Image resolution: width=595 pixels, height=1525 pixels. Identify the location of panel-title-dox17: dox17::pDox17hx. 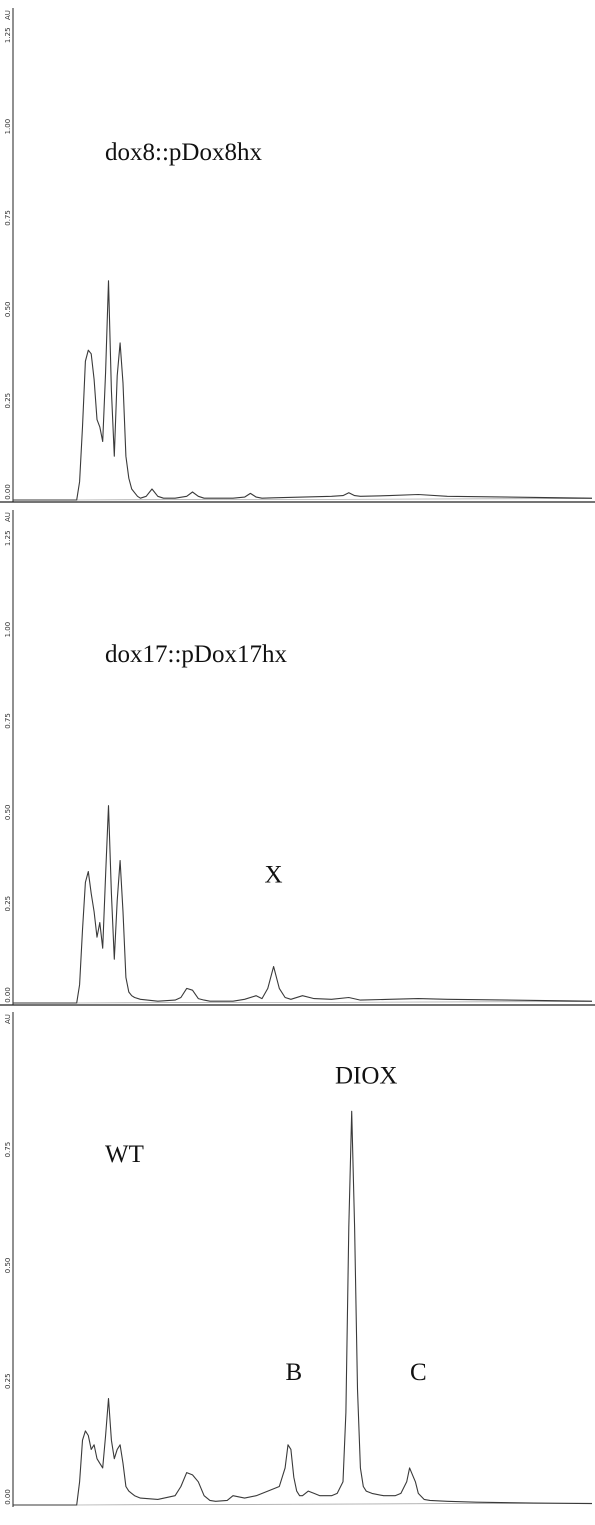
(196, 654).